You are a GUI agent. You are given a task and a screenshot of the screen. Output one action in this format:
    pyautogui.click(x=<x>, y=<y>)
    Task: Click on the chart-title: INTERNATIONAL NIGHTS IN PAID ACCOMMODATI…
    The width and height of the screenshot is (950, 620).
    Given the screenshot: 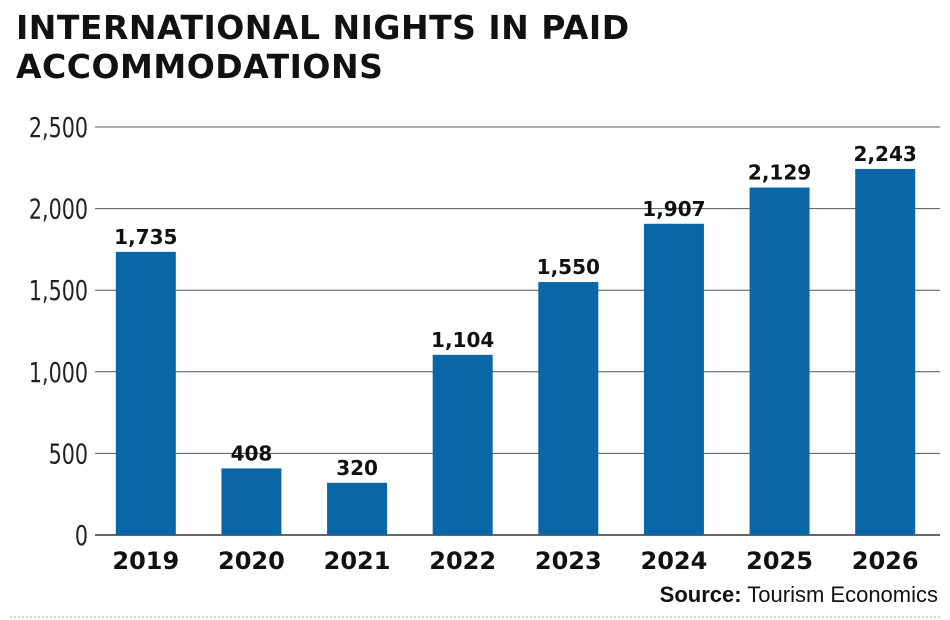 What is the action you would take?
    pyautogui.click(x=323, y=47)
    